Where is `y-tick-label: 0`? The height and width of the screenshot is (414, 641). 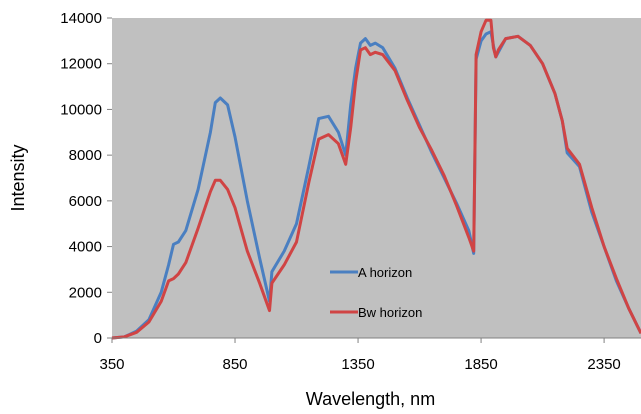
y-tick-label: 0 is located at coordinates (98, 338).